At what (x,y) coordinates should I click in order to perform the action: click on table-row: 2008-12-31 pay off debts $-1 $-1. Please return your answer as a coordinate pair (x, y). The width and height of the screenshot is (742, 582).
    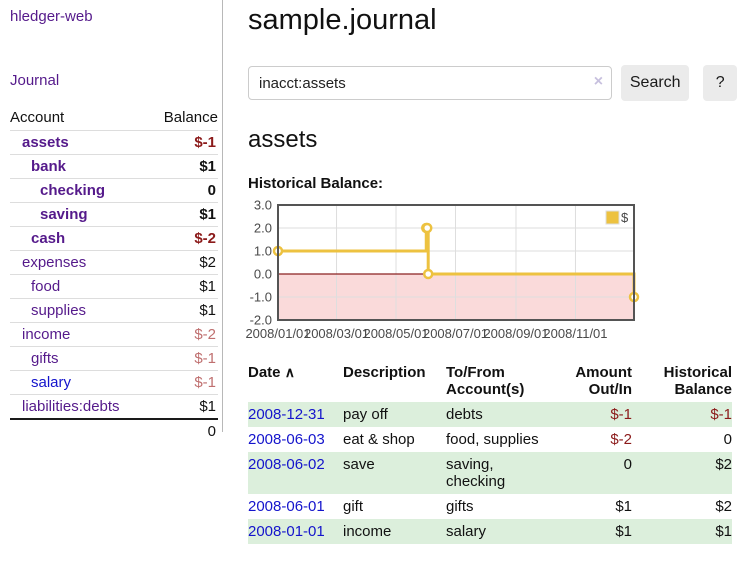
    Looking at the image, I should click on (490, 414).